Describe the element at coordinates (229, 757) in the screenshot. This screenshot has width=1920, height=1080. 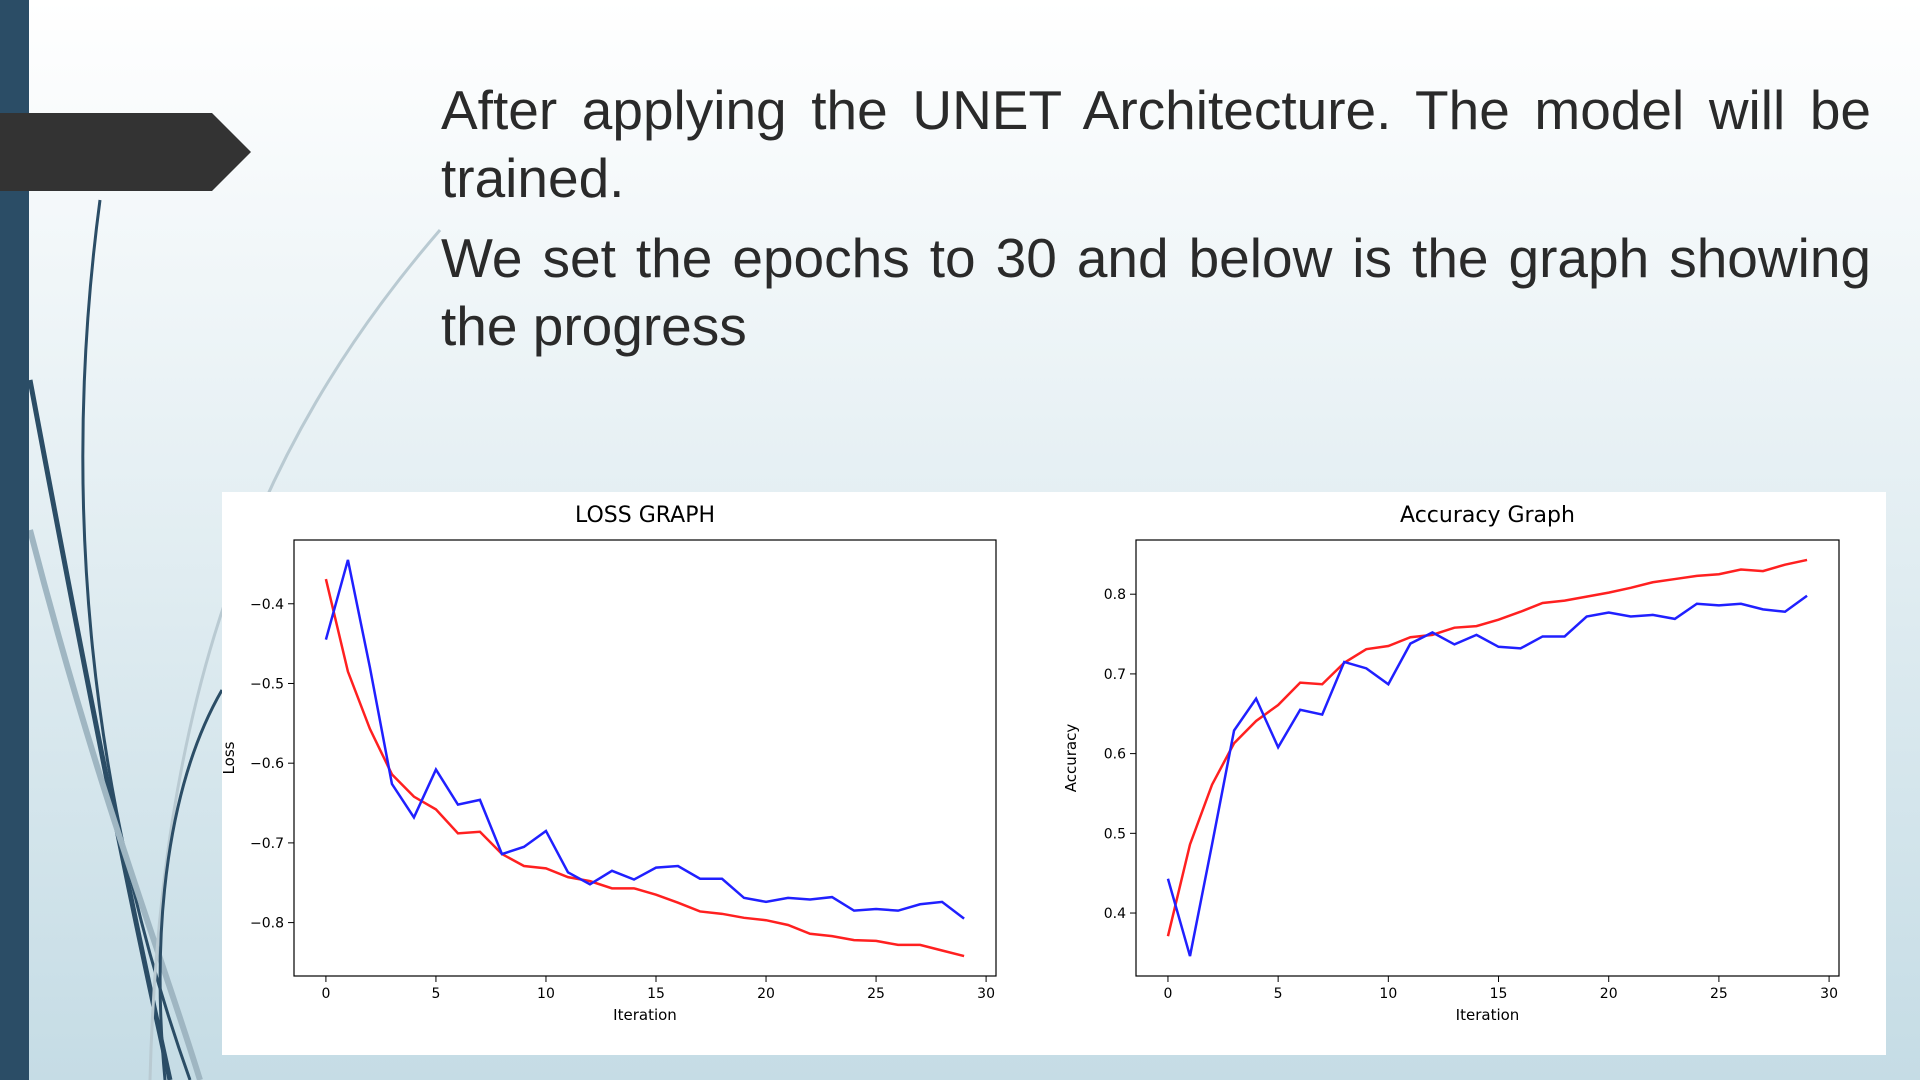
I see `y-axis-label: Loss` at that location.